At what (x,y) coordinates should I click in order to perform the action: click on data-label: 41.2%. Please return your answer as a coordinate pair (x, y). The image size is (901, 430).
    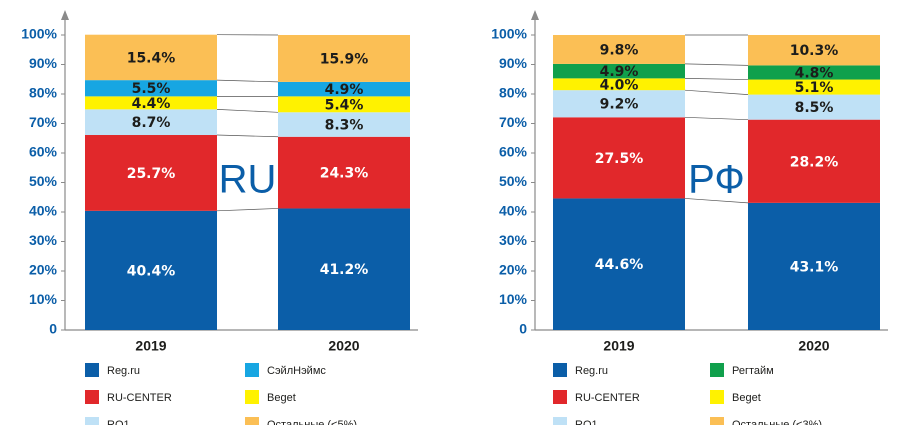
    Looking at the image, I should click on (344, 270).